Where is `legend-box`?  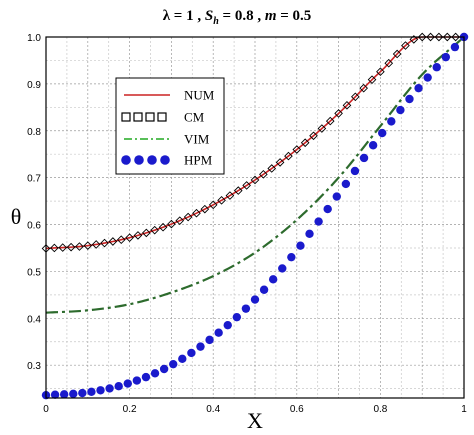
legend-box is located at coordinates (170, 126).